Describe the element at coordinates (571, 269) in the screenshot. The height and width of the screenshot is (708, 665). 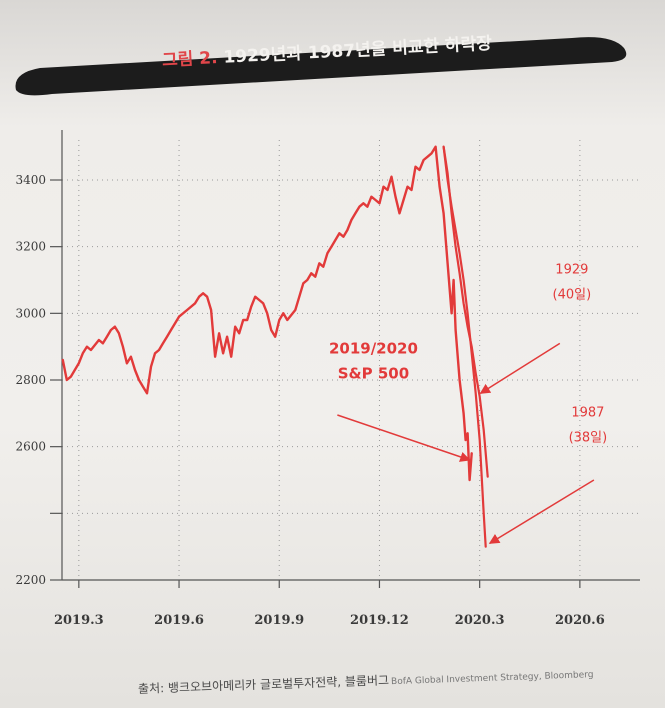
I see `annotation-label: 1929` at that location.